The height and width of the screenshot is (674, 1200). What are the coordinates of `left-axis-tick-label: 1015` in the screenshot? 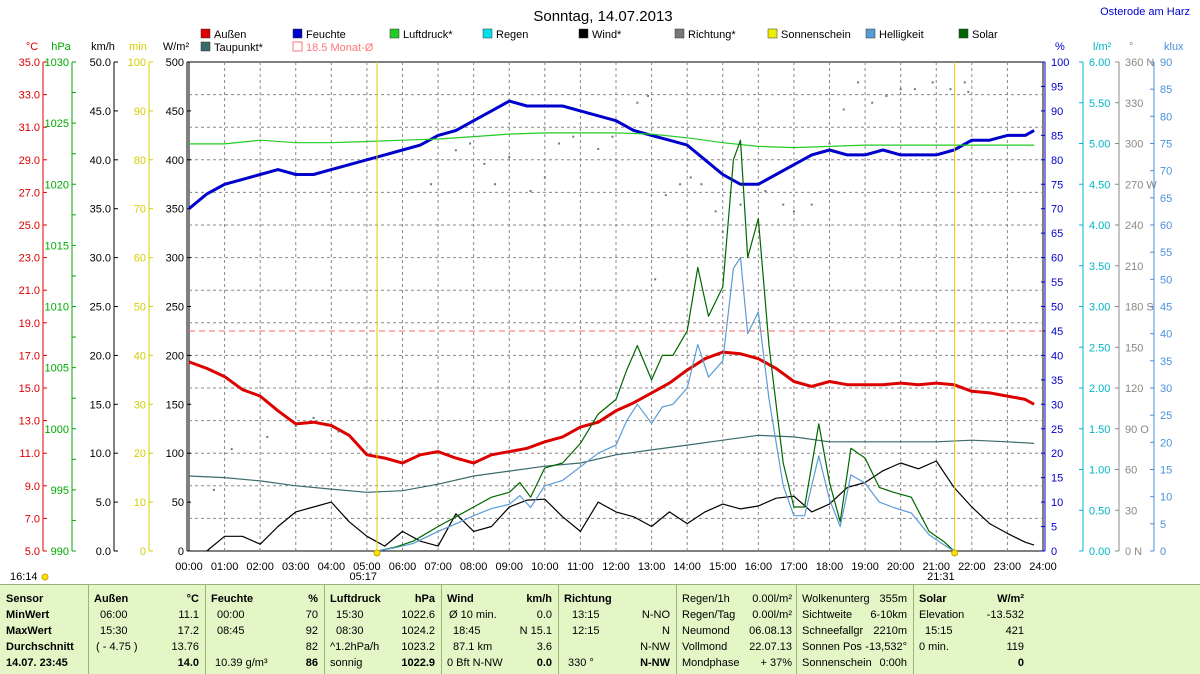 It's located at (57, 246).